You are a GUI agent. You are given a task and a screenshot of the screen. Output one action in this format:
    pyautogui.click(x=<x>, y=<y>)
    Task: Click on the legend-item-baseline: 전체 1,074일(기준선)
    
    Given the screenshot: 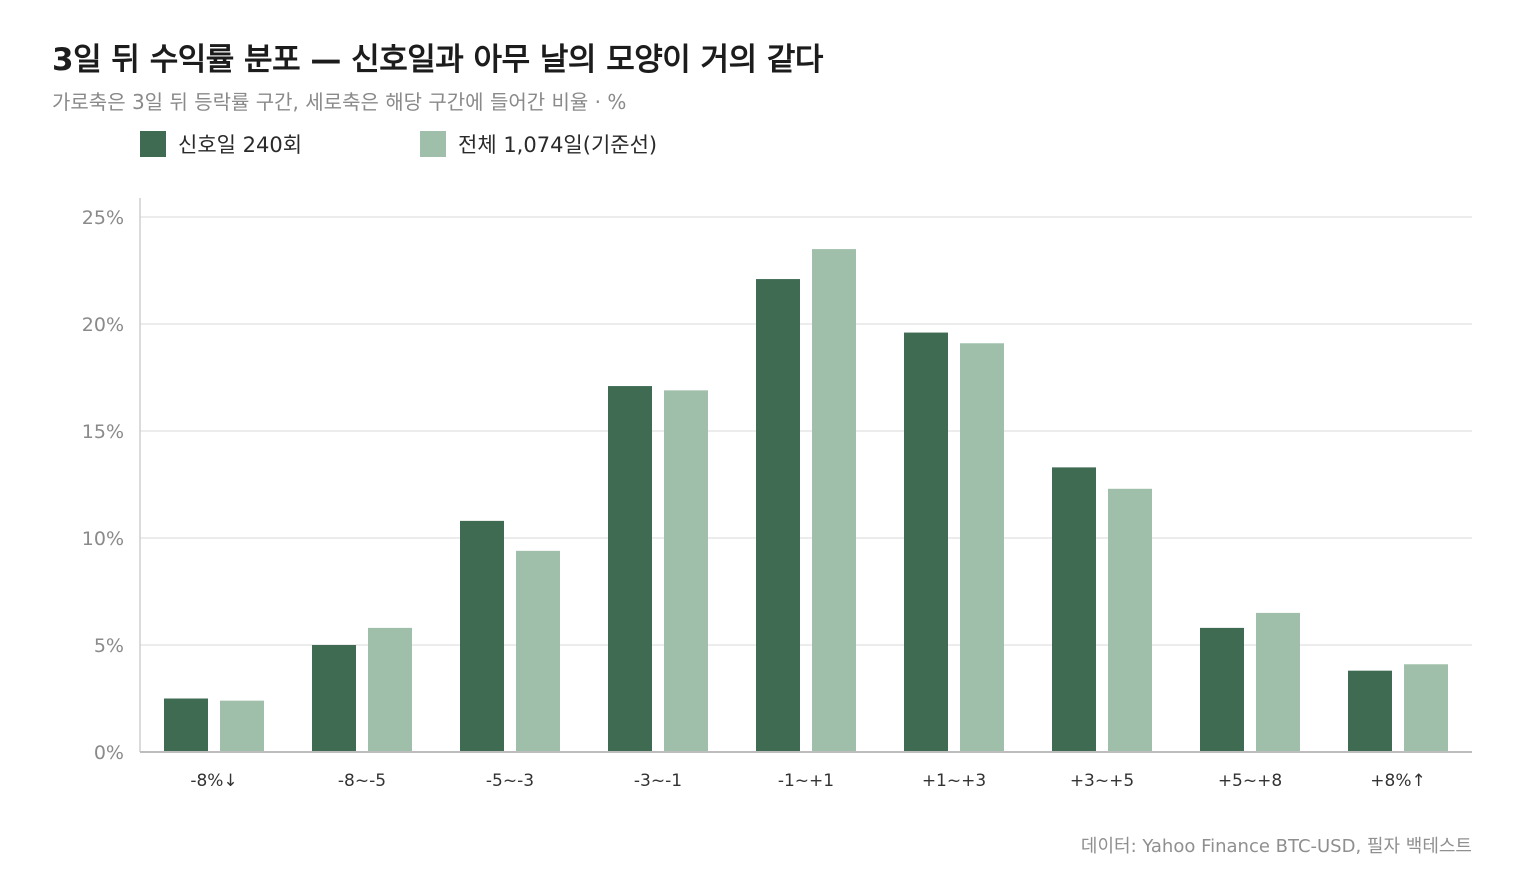 What is the action you would take?
    pyautogui.click(x=538, y=144)
    